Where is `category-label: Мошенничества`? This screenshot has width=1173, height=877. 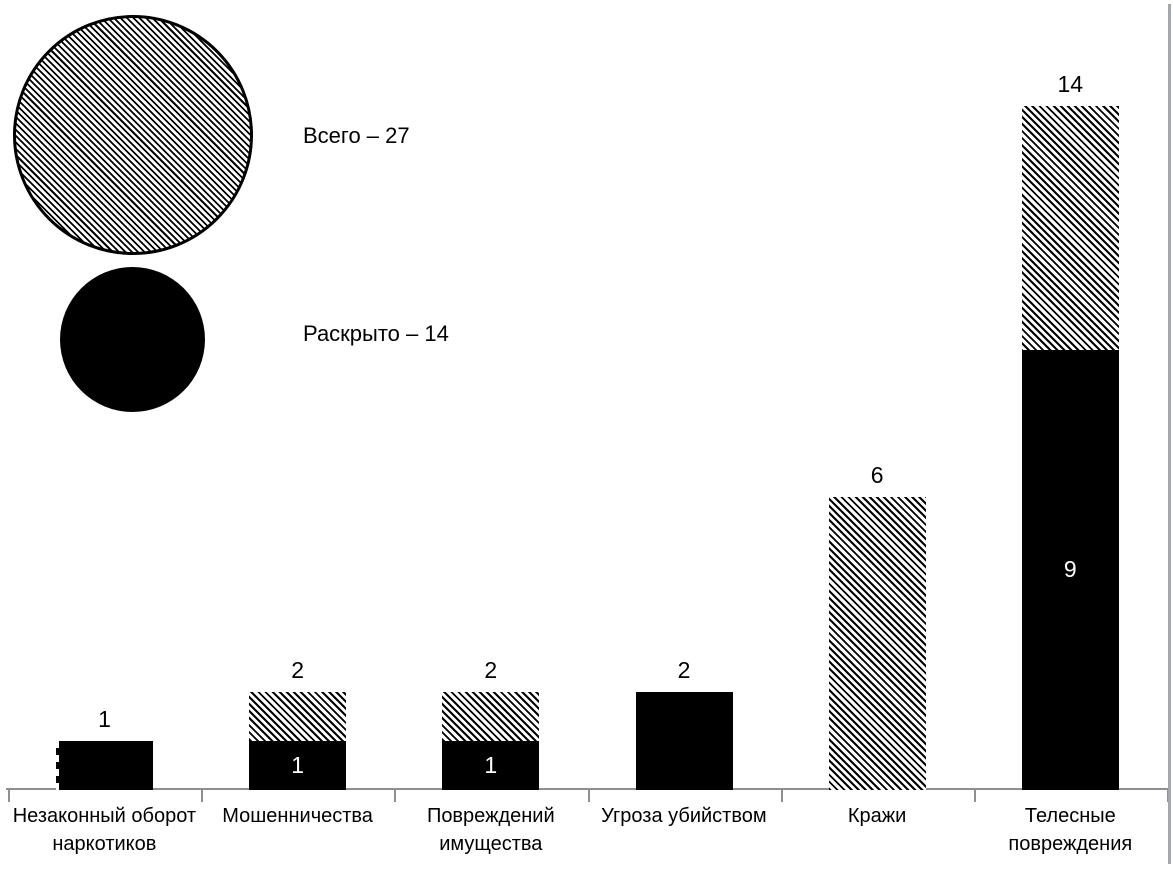
category-label: Мошенничества is located at coordinates (297, 816).